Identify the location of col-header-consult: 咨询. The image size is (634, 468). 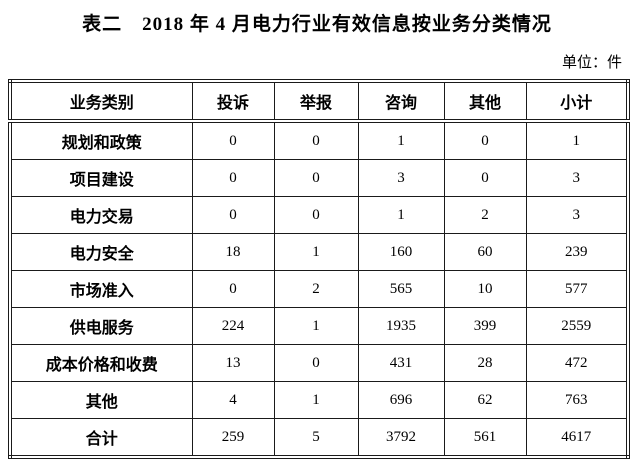
(401, 101).